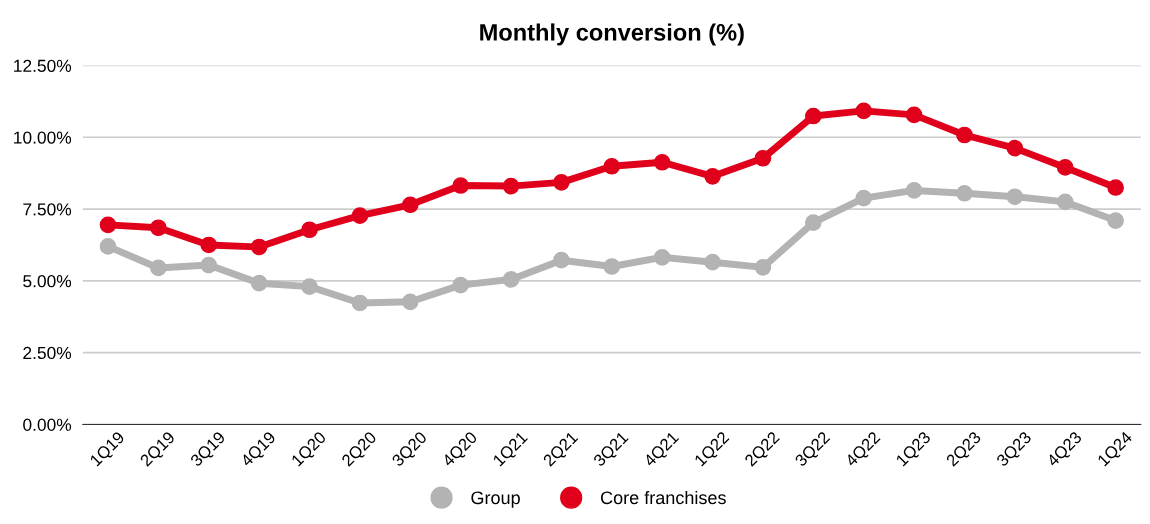 The height and width of the screenshot is (524, 1150). Describe the element at coordinates (612, 34) in the screenshot. I see `chart-title: Monthly conversion (%)` at that location.